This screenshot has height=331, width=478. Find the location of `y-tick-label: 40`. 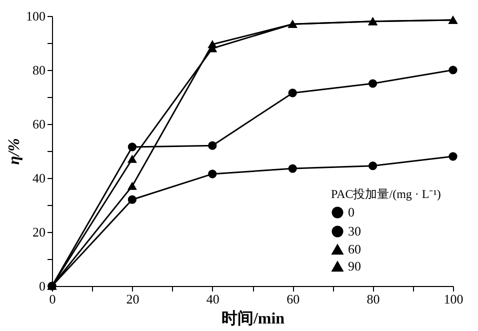

y-tick-label: 40 is located at coordinates (39, 178).